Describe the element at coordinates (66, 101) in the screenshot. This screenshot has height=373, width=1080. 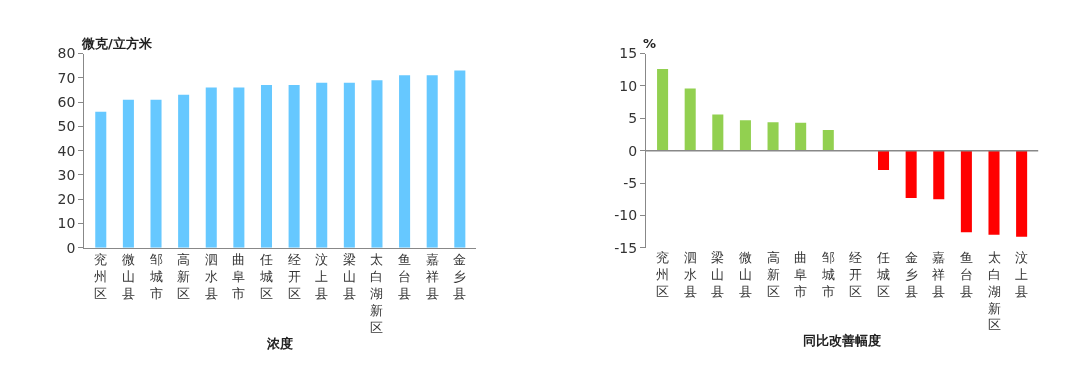
I see `y-tick-label: 60` at that location.